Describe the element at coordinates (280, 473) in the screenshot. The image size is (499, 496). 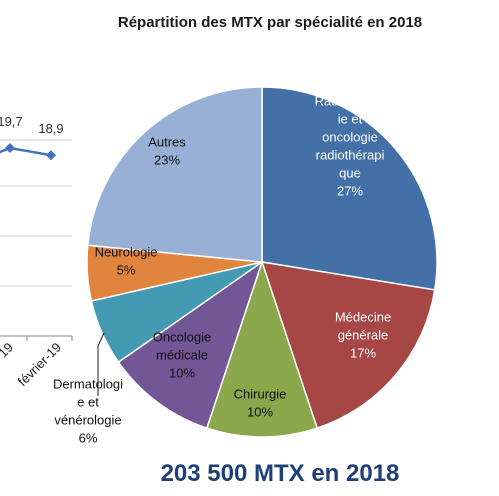
I see `total-mtx-caption: 203 500 MTX en 2018` at that location.